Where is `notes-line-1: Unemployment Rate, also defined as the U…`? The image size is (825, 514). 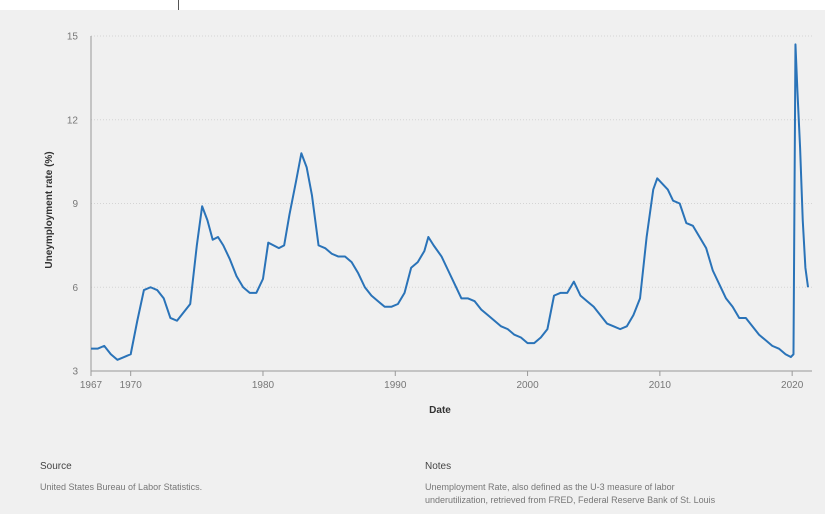 notes-line-1: Unemployment Rate, also defined as the U… is located at coordinates (550, 487).